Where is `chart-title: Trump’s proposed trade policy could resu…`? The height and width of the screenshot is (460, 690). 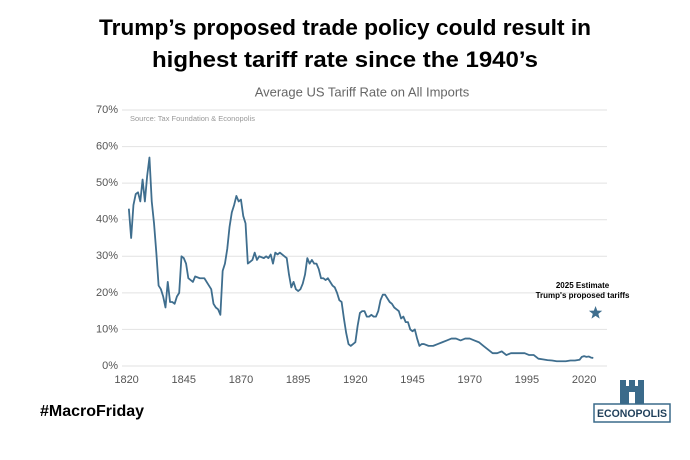 chart-title: Trump’s proposed trade policy could resu… is located at coordinates (345, 27).